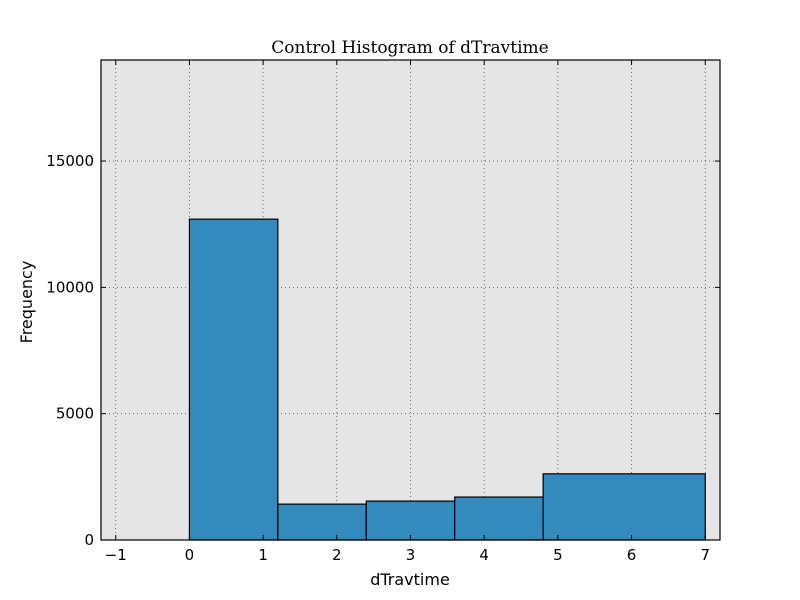  Describe the element at coordinates (705, 555) in the screenshot. I see `x-tick-label: 7` at that location.